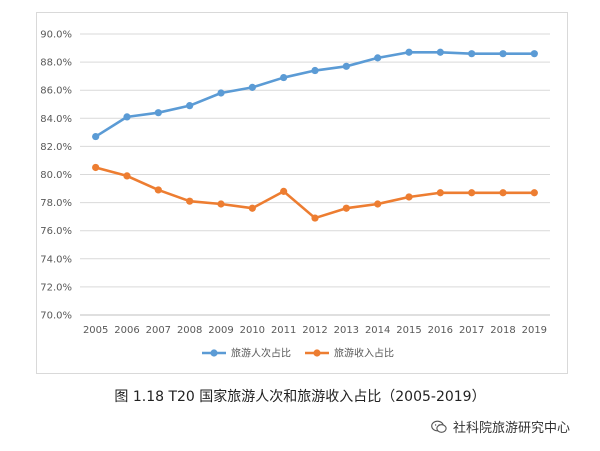 Image resolution: width=600 pixels, height=451 pixels. What do you see at coordinates (158, 330) in the screenshot?
I see `x-tick-label: 2007` at bounding box center [158, 330].